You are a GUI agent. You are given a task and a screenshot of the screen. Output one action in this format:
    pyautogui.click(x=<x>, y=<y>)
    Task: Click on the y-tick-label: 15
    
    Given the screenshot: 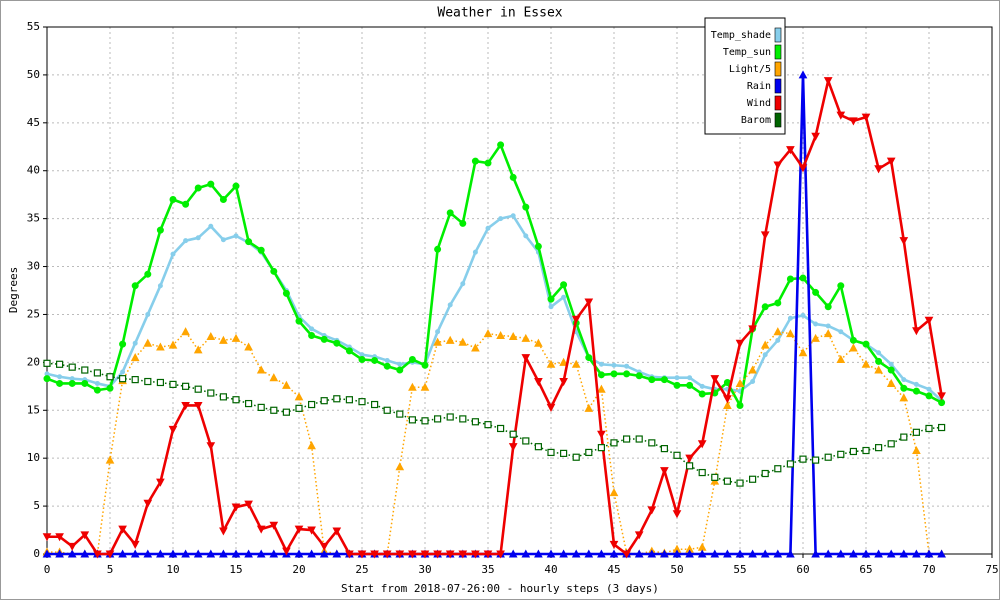 What is the action you would take?
    pyautogui.click(x=33, y=409)
    